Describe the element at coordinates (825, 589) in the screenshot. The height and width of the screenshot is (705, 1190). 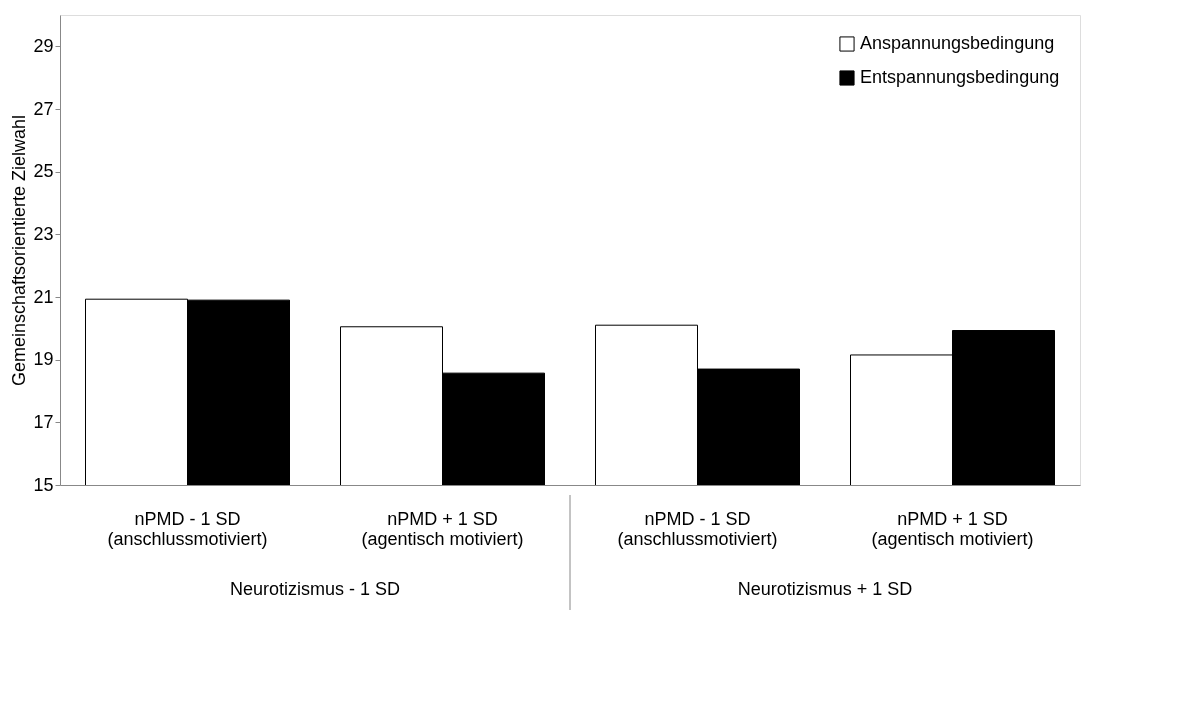
I see `text: Neurotizismus + 1 SD` at that location.